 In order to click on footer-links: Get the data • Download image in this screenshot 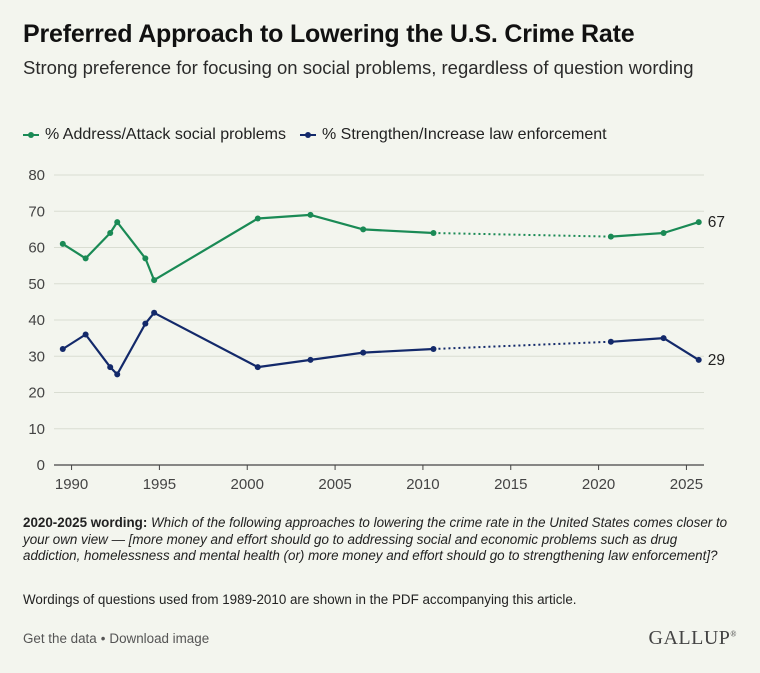, I will do `click(116, 638)`.